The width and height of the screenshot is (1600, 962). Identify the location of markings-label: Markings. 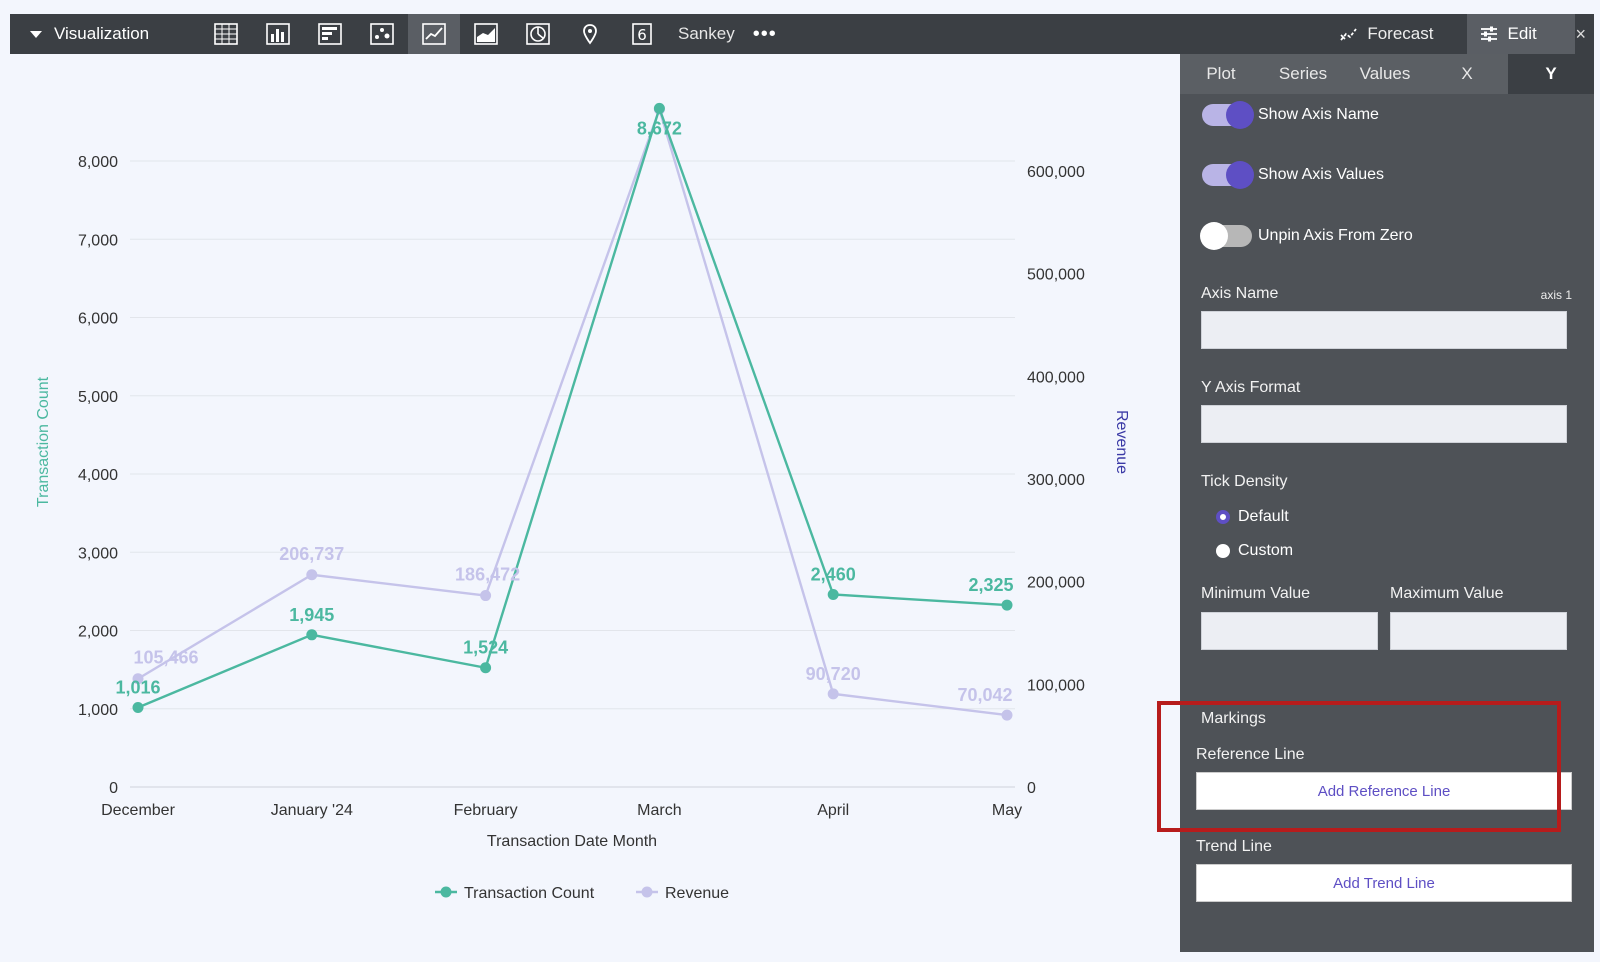
(1233, 718).